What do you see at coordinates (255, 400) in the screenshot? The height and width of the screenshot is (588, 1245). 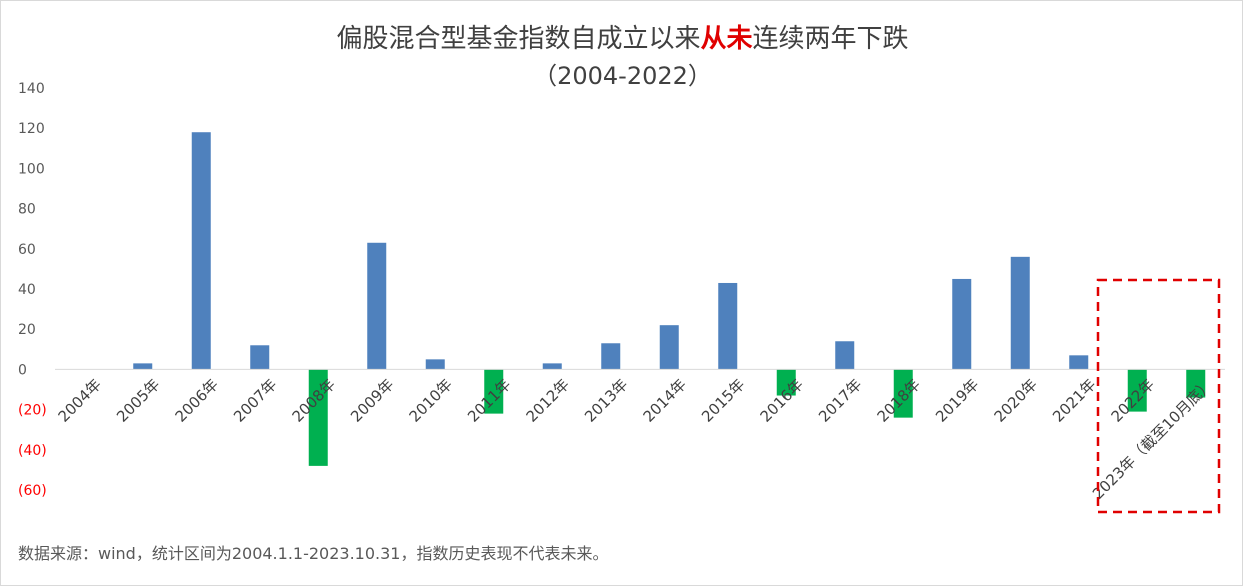 I see `x-tick-label: 2007年` at bounding box center [255, 400].